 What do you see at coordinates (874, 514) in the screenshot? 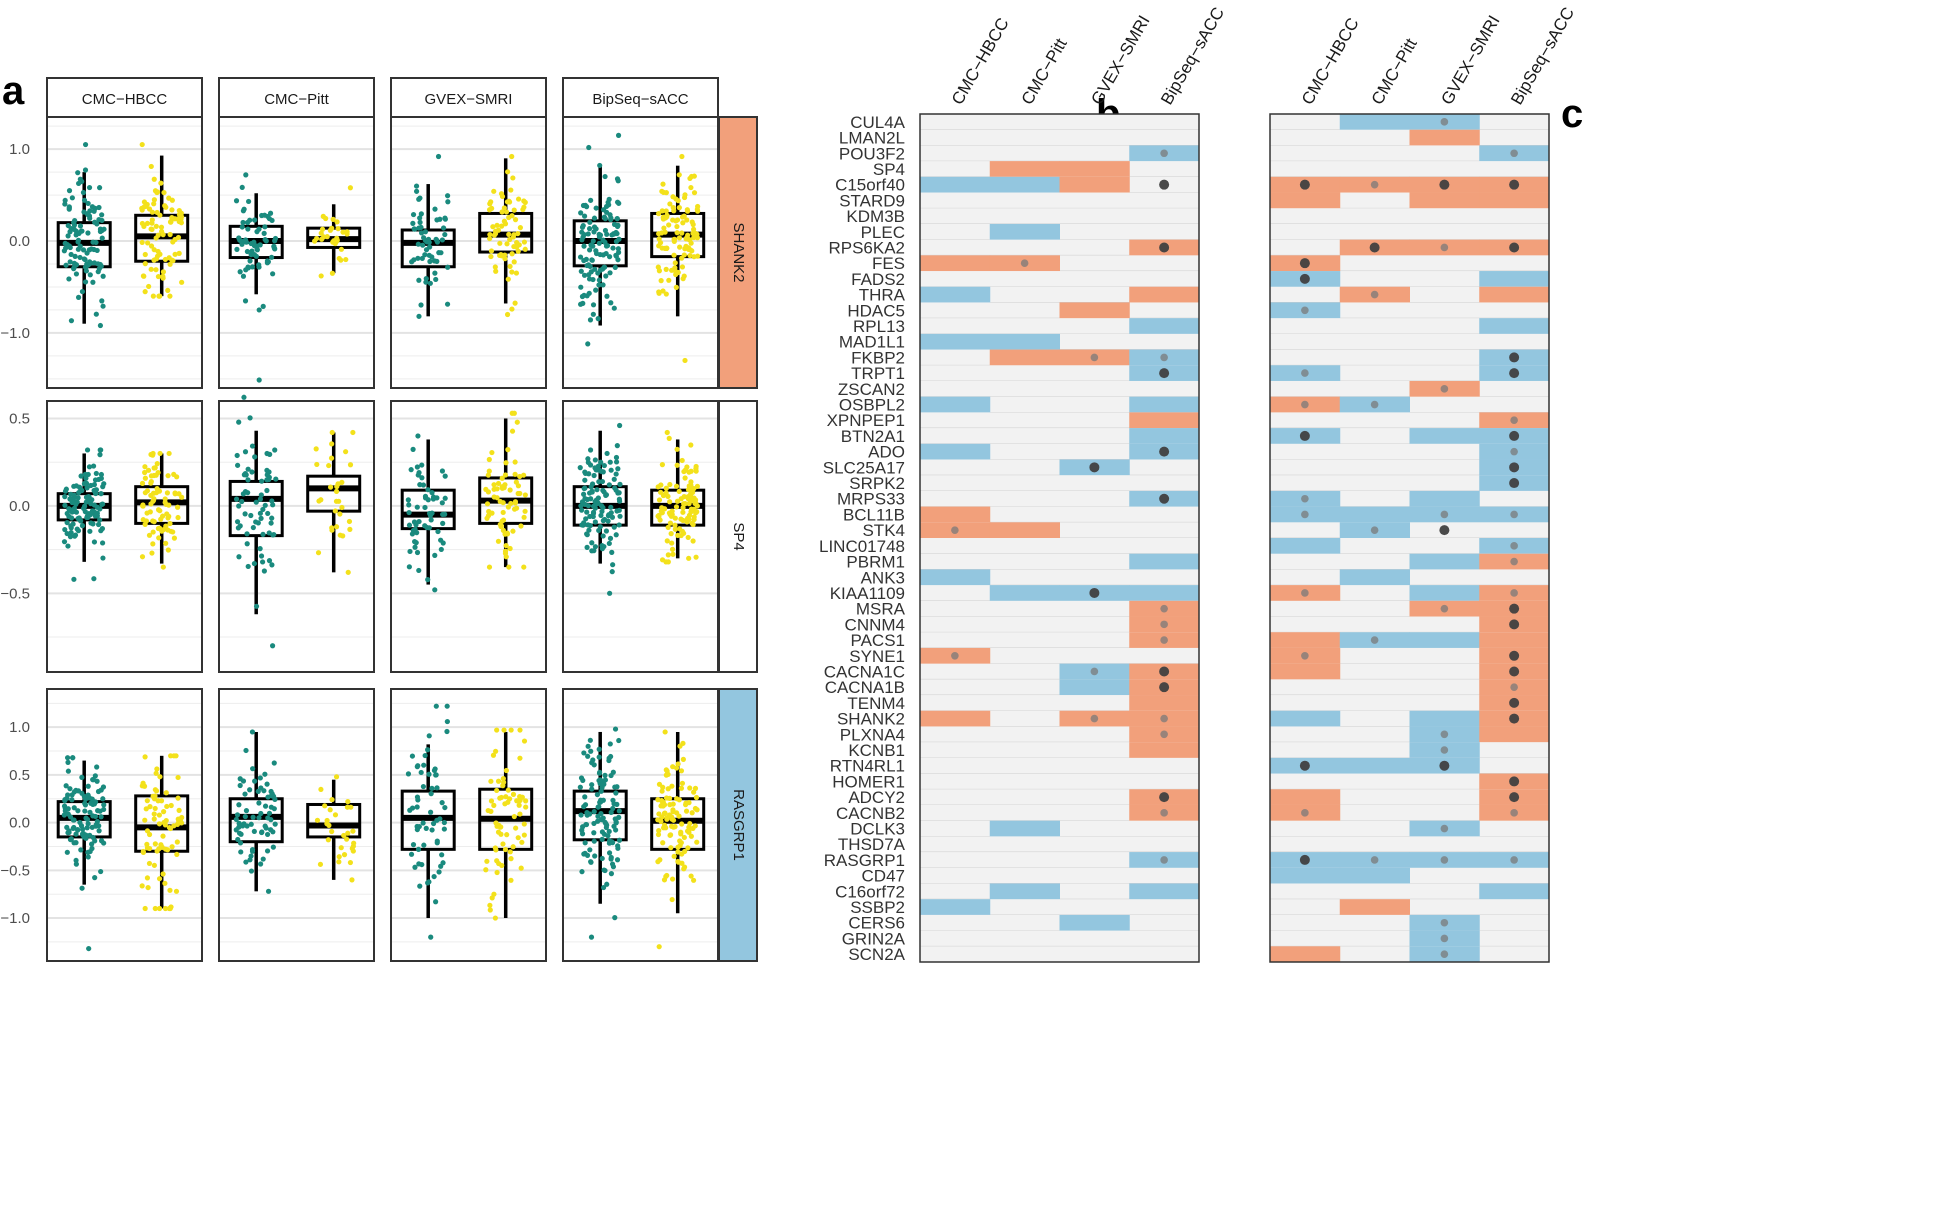
I see `gene-label: BCL11B` at bounding box center [874, 514].